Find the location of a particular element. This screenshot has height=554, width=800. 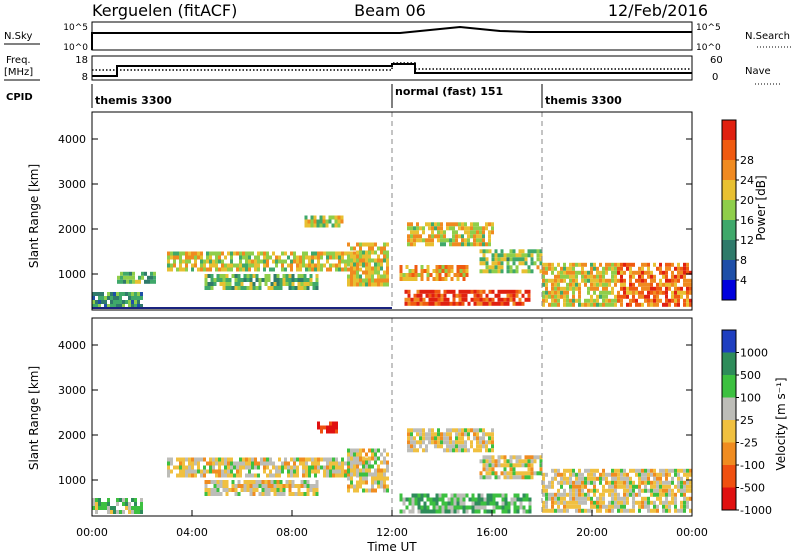

colorbar-tick-label: -25 is located at coordinates (749, 443).